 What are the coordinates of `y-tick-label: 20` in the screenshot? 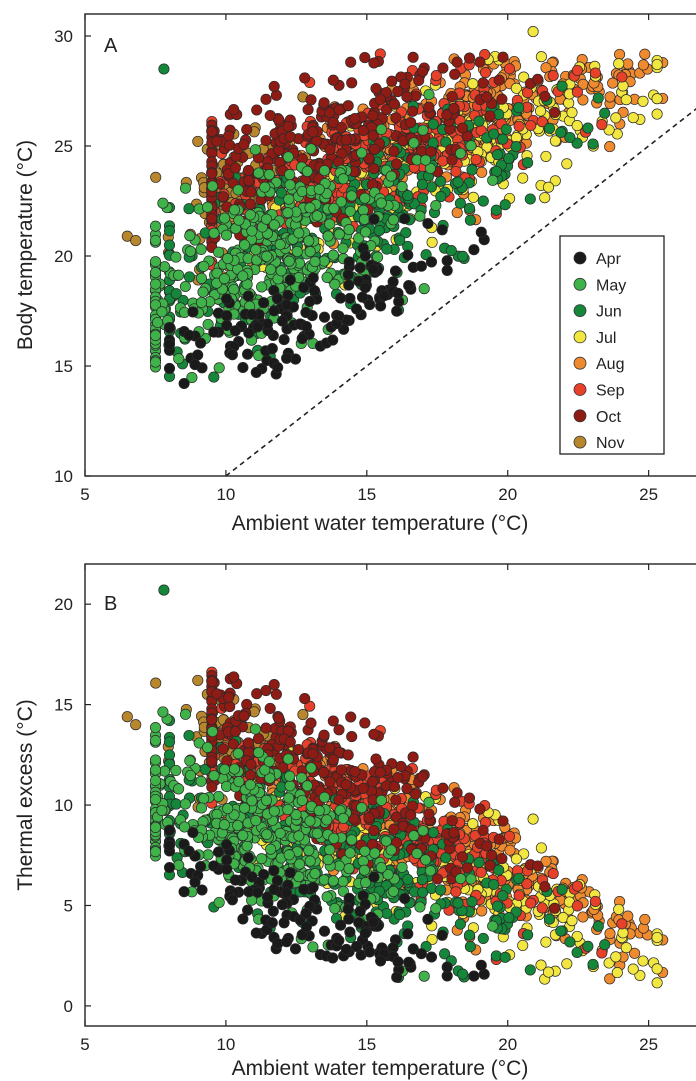 It's located at (63, 604).